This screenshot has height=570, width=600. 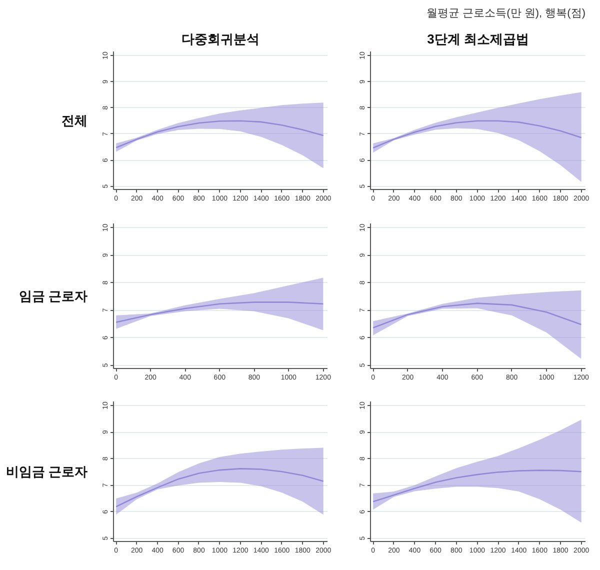 I want to click on chart-title: 다중회귀분석, so click(x=221, y=39).